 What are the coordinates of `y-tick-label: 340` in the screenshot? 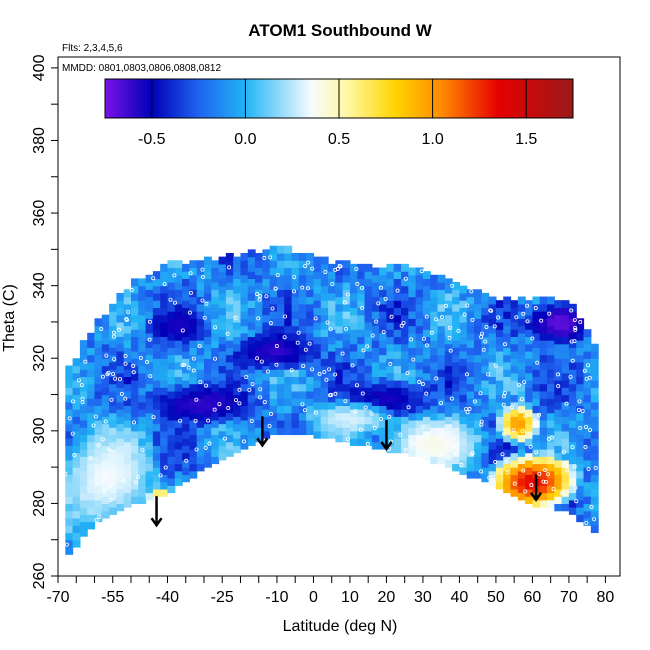 It's located at (39, 285).